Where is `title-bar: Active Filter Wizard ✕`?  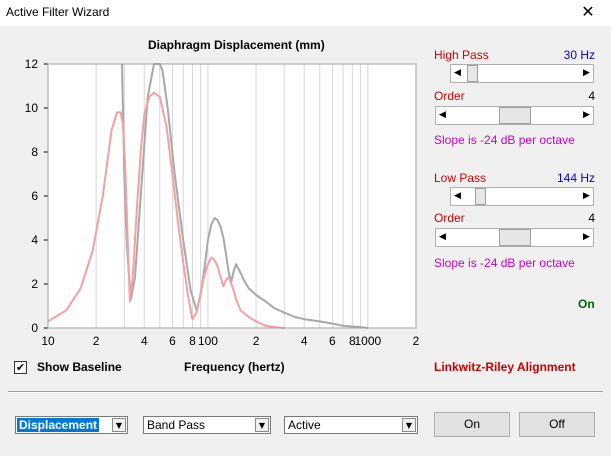
title-bar: Active Filter Wizard ✕ is located at coordinates (305, 13).